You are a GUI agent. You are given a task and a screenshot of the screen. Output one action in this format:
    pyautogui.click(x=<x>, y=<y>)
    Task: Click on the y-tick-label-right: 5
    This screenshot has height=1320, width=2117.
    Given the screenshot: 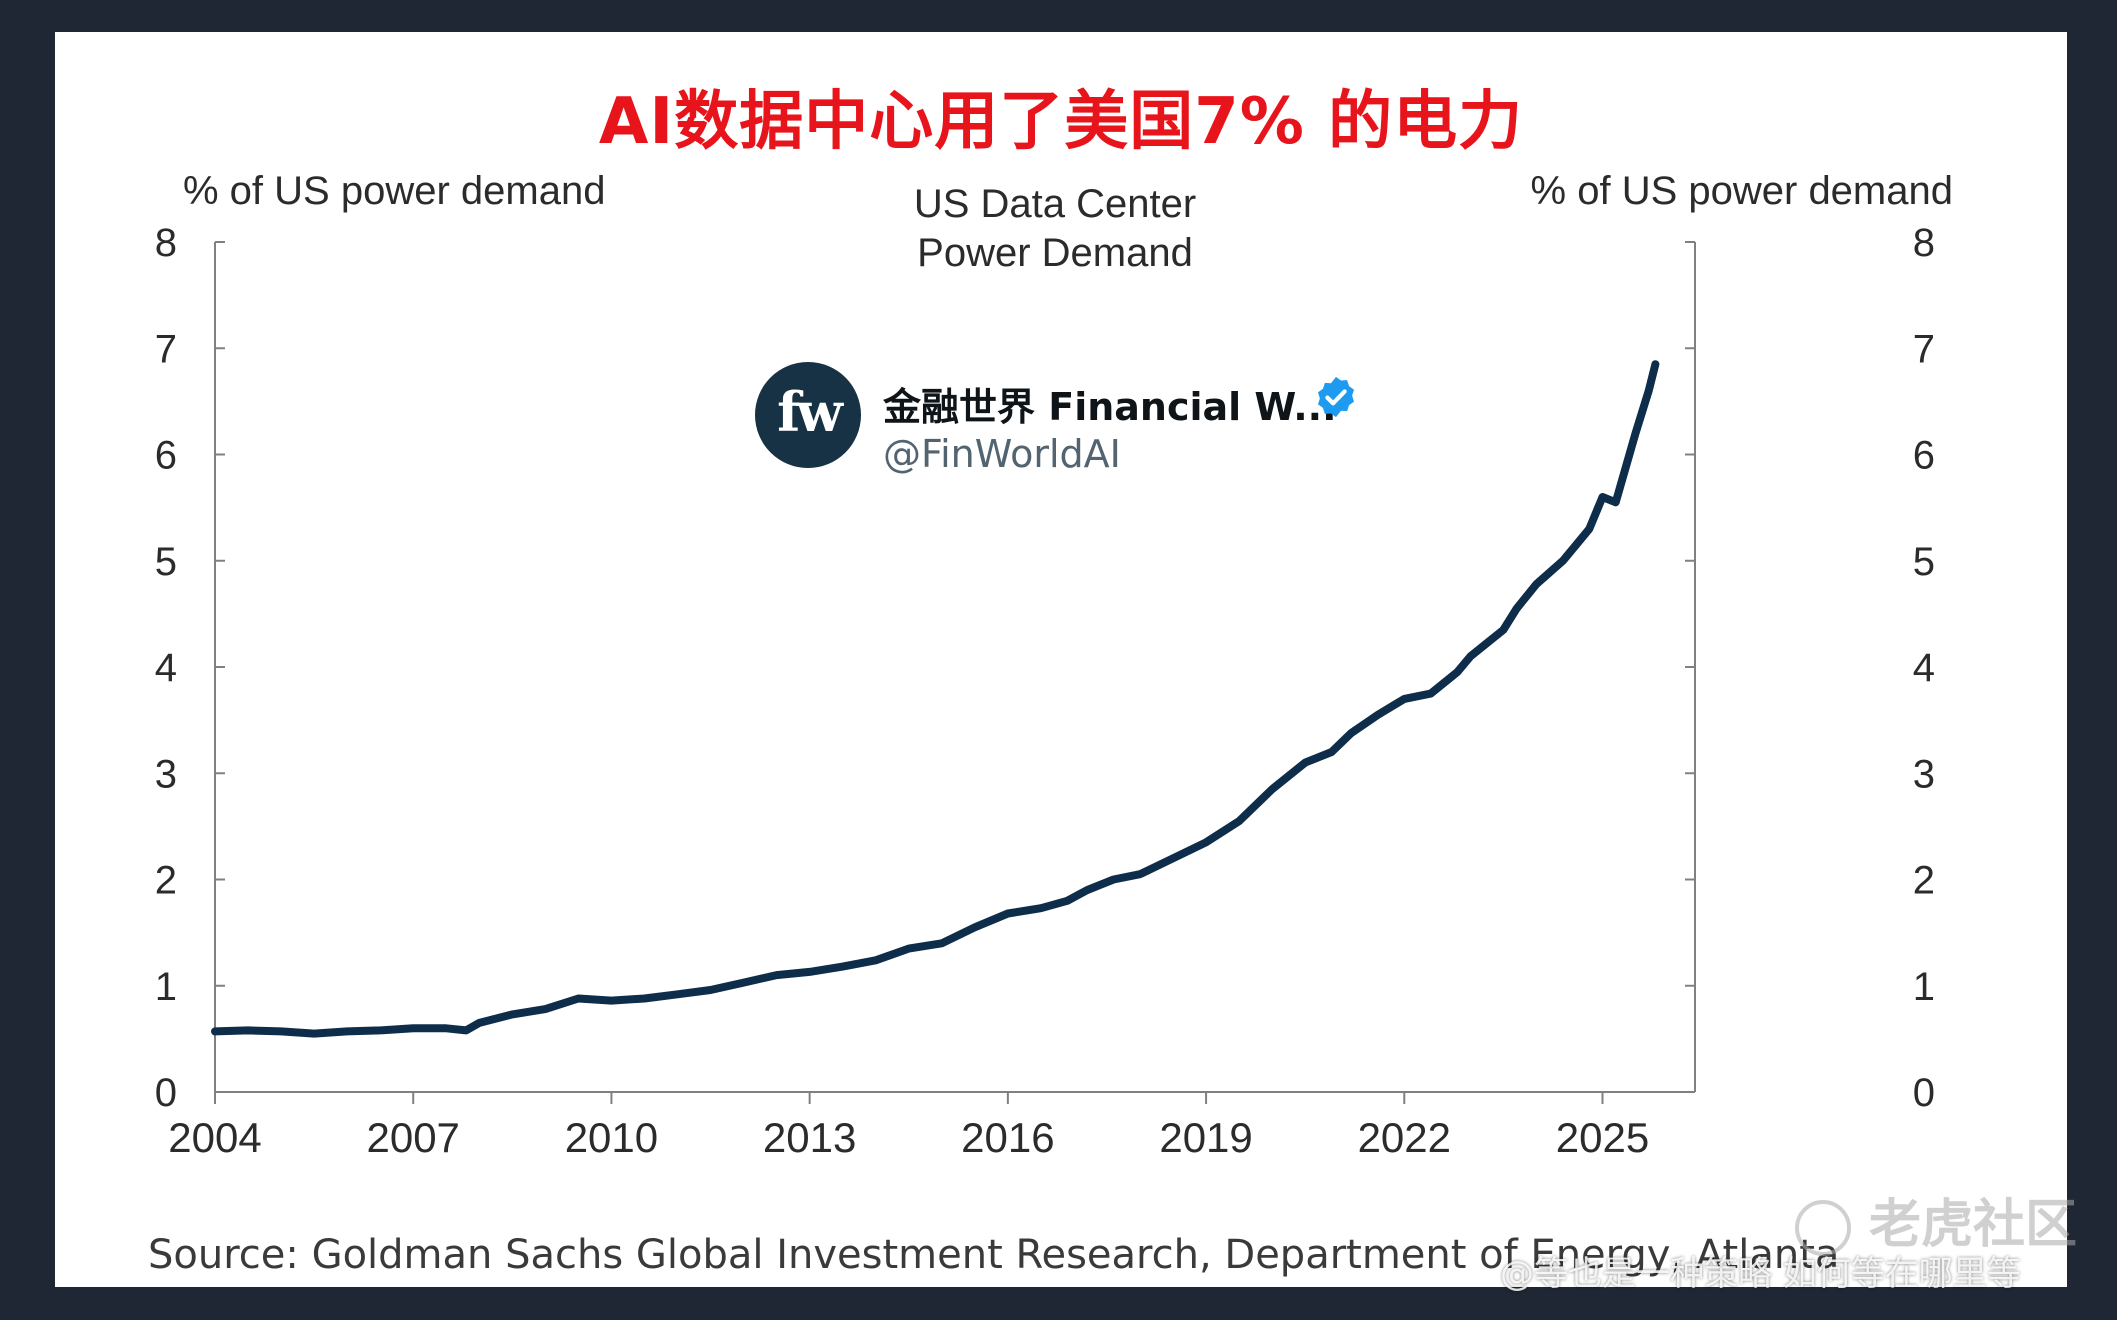 What is the action you would take?
    pyautogui.click(x=1924, y=562)
    